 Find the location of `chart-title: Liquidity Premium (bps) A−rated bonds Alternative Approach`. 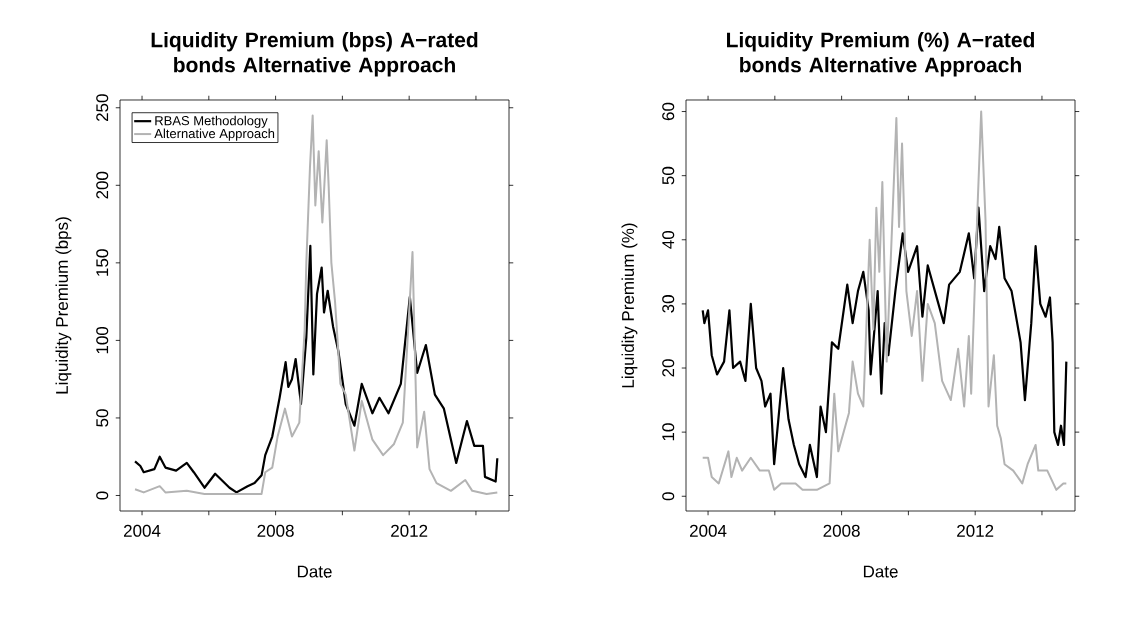

chart-title: Liquidity Premium (bps) A−rated bonds Alternative Approach is located at coordinates (314, 54).